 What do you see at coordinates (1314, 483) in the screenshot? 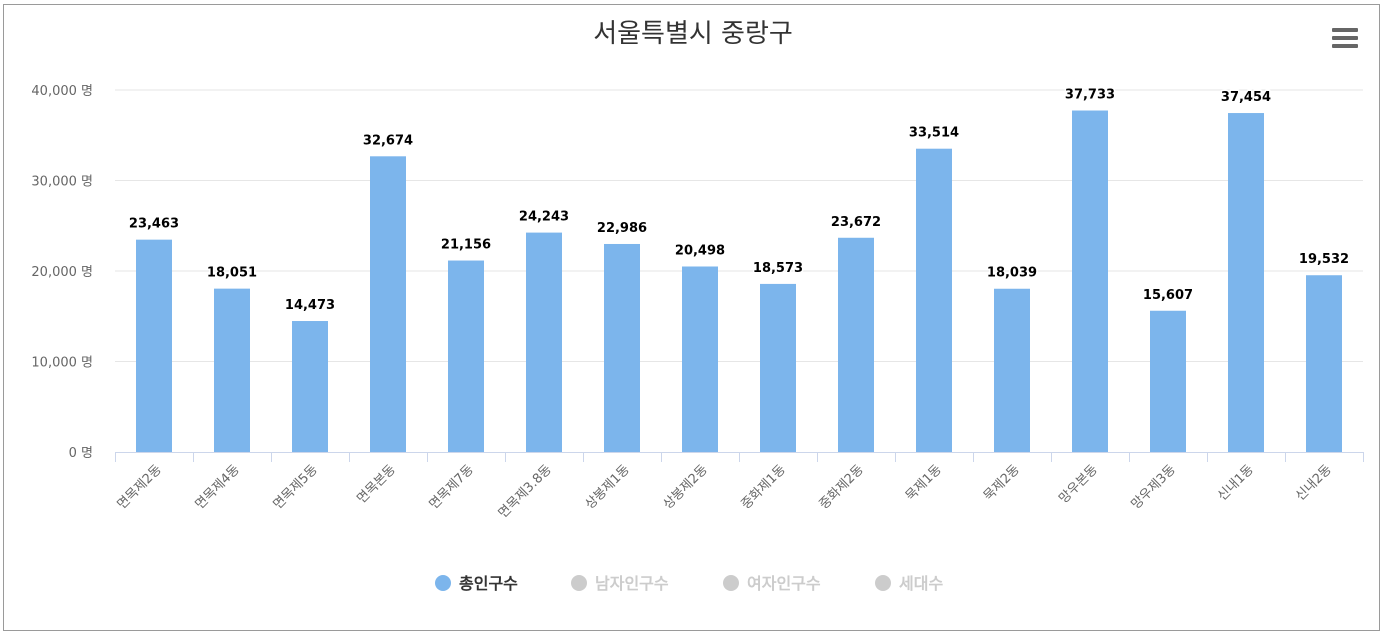
I see `x-tick-label: 신내2동` at bounding box center [1314, 483].